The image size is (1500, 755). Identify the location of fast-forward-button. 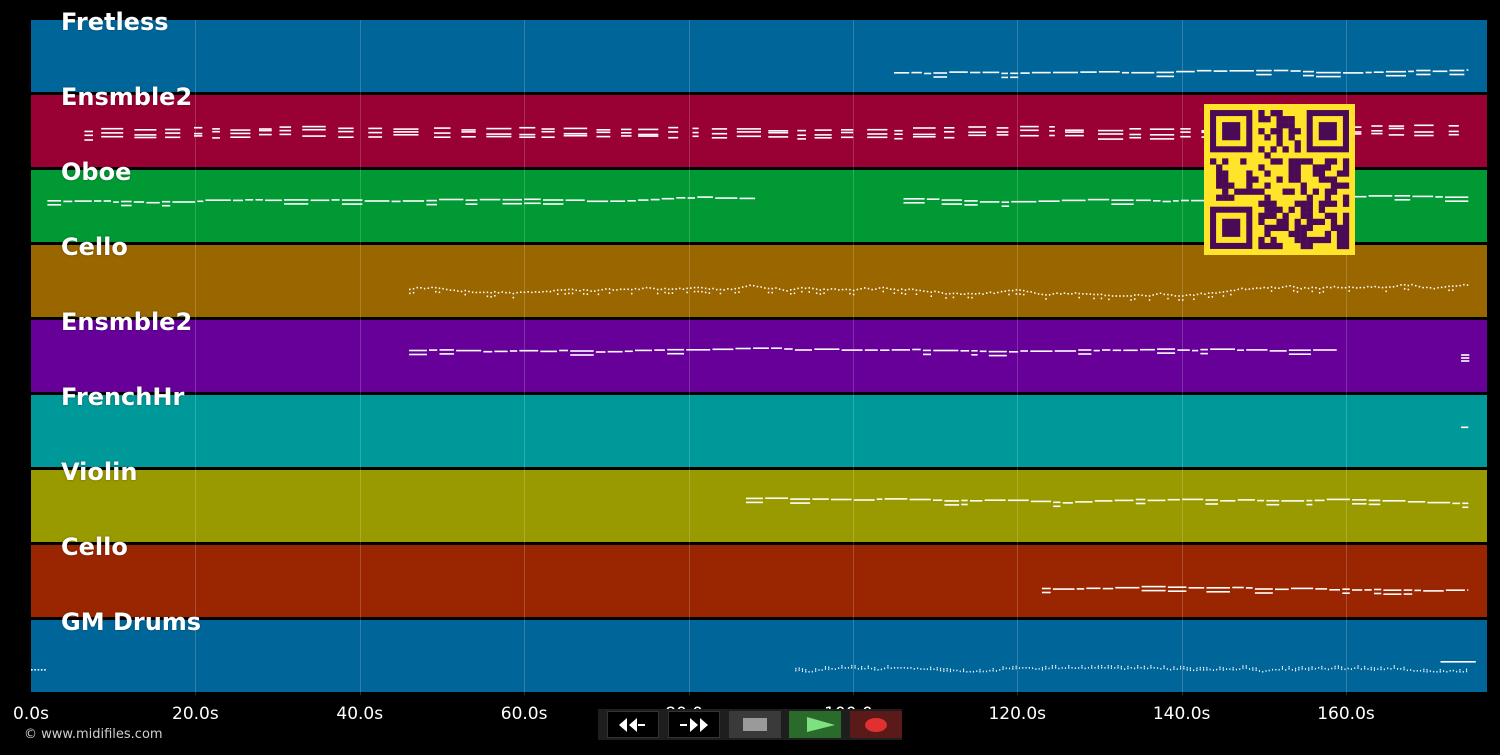
(694, 724).